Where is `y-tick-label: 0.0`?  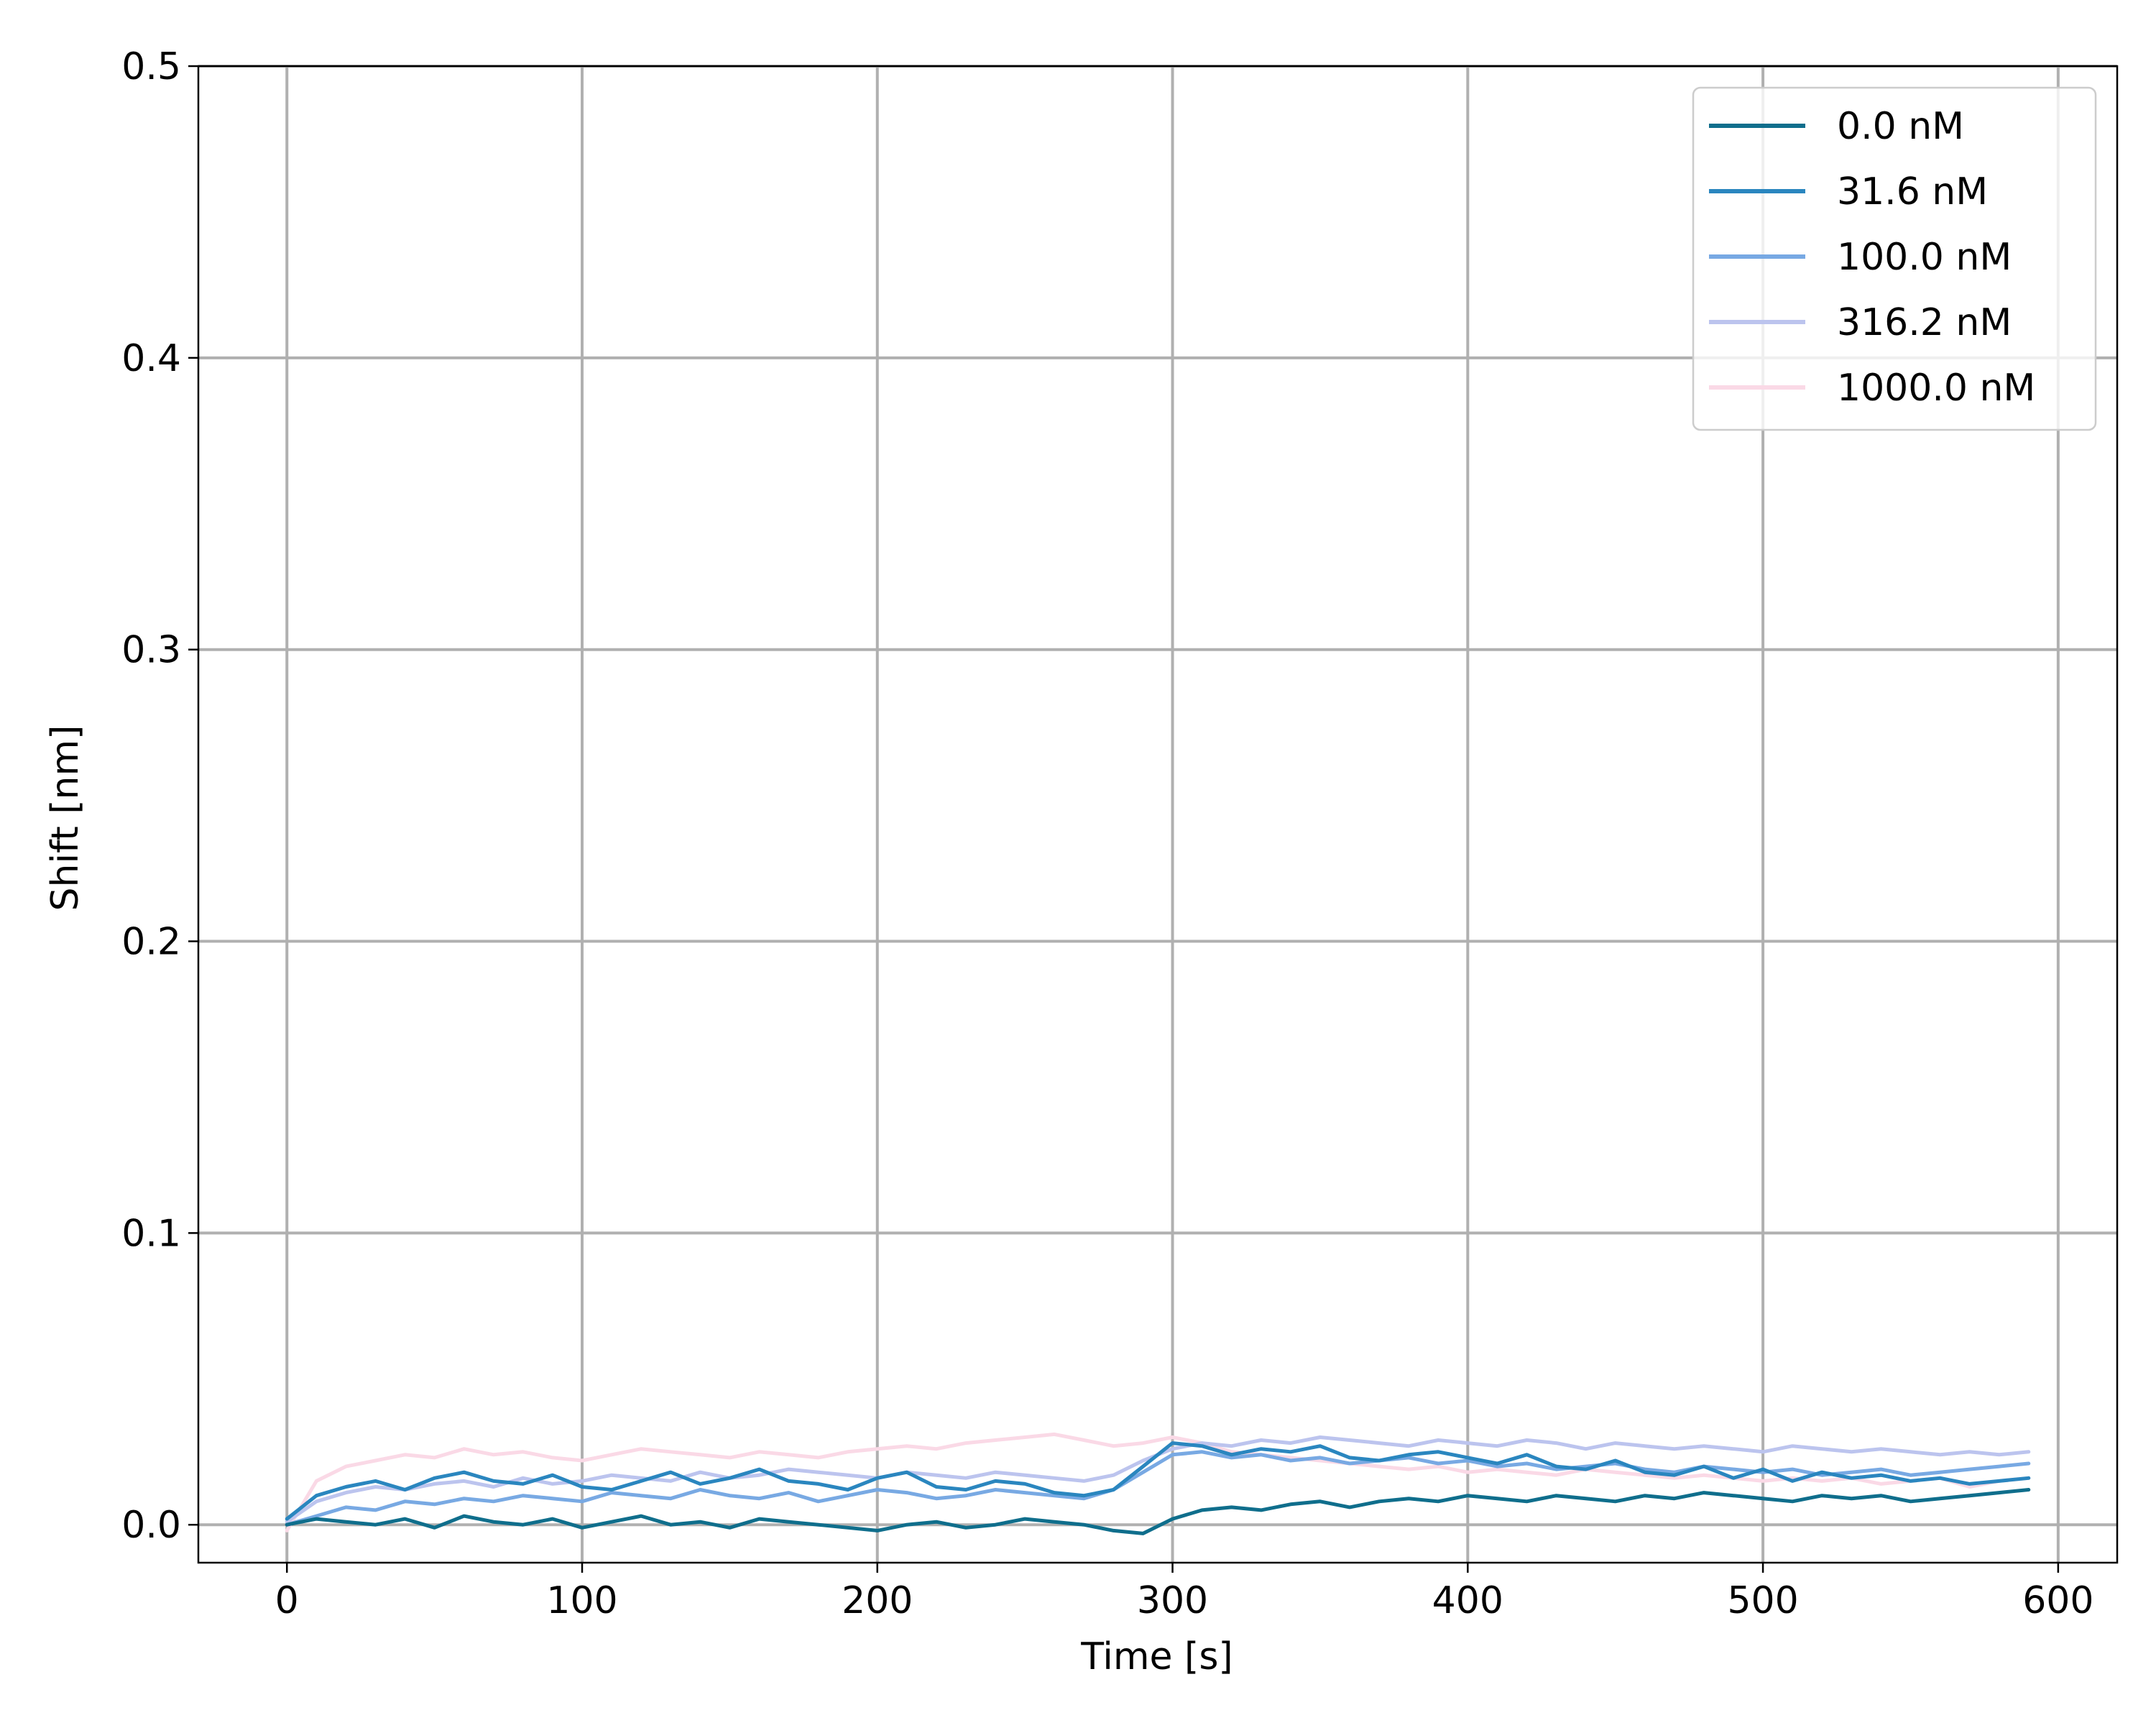 y-tick-label: 0.0 is located at coordinates (151, 1525).